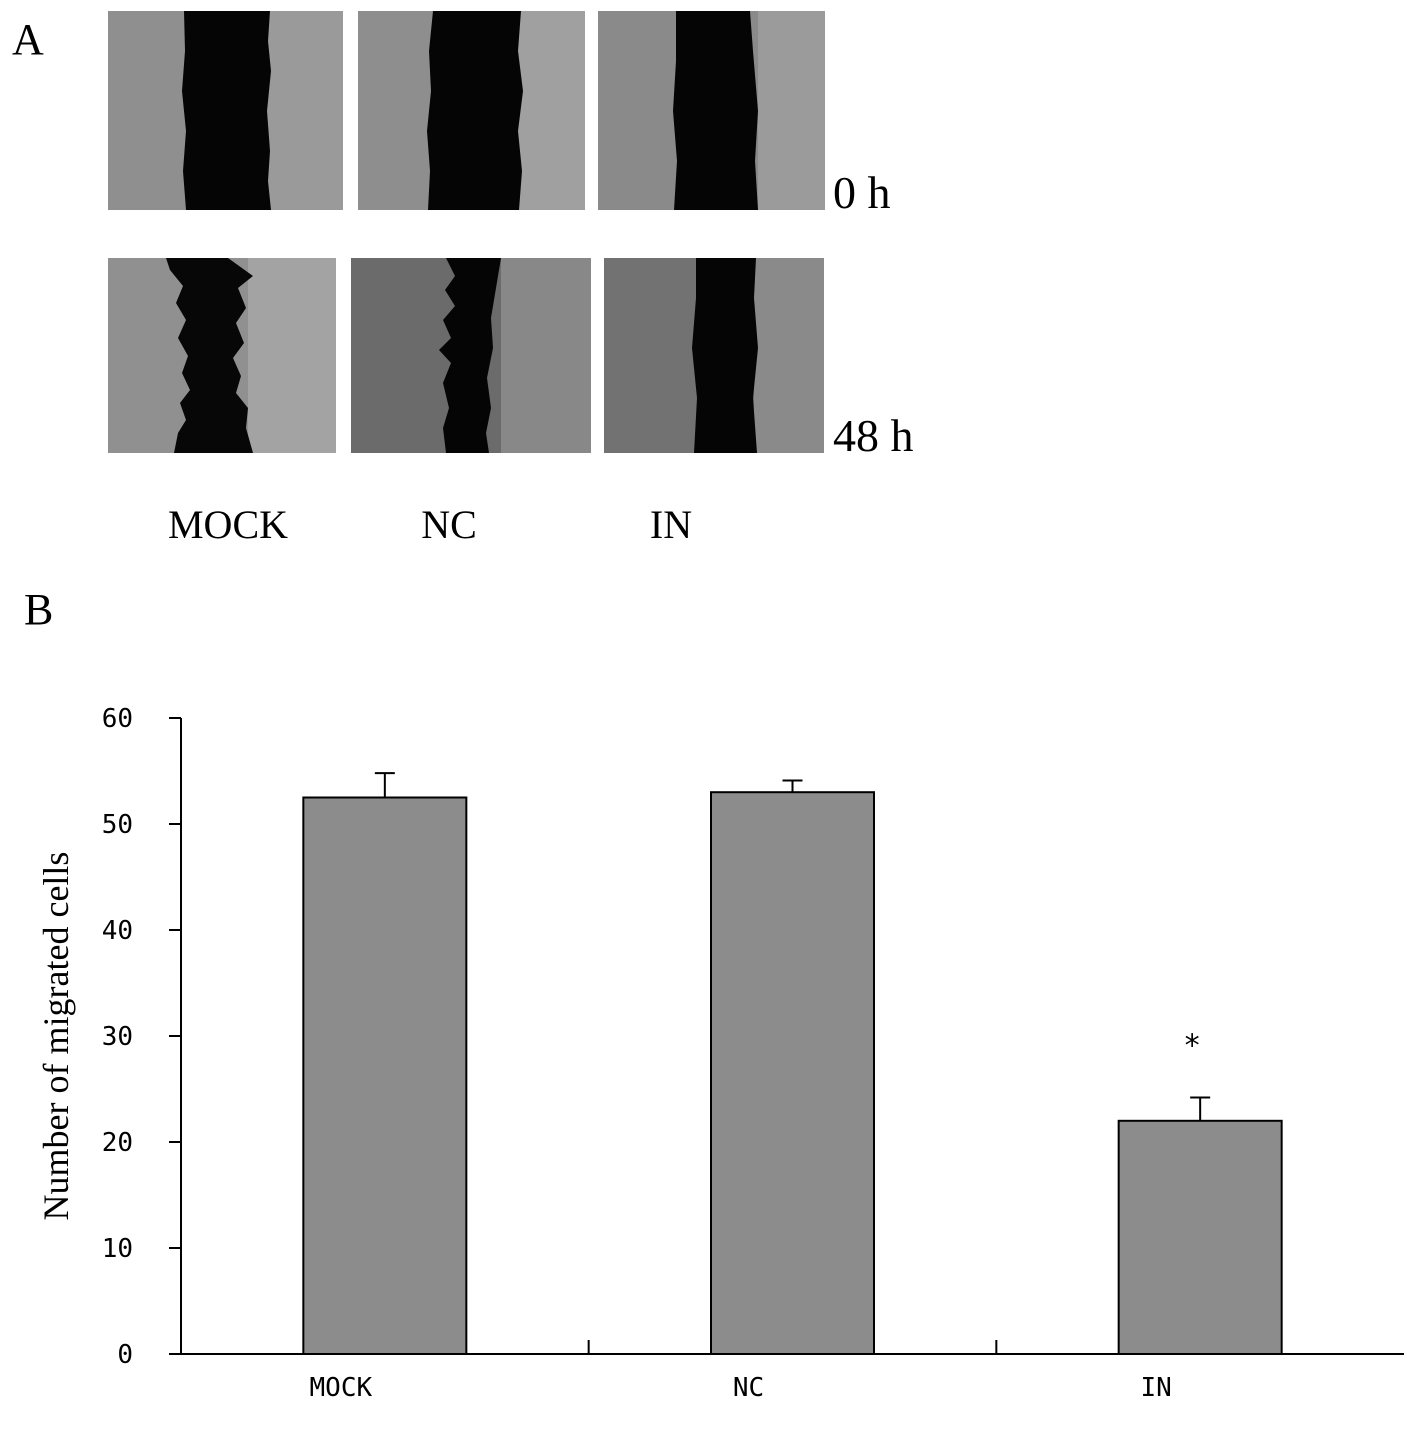 The image size is (1417, 1435). Describe the element at coordinates (225, 110) in the screenshot. I see `micrograph-mock-0h` at that location.